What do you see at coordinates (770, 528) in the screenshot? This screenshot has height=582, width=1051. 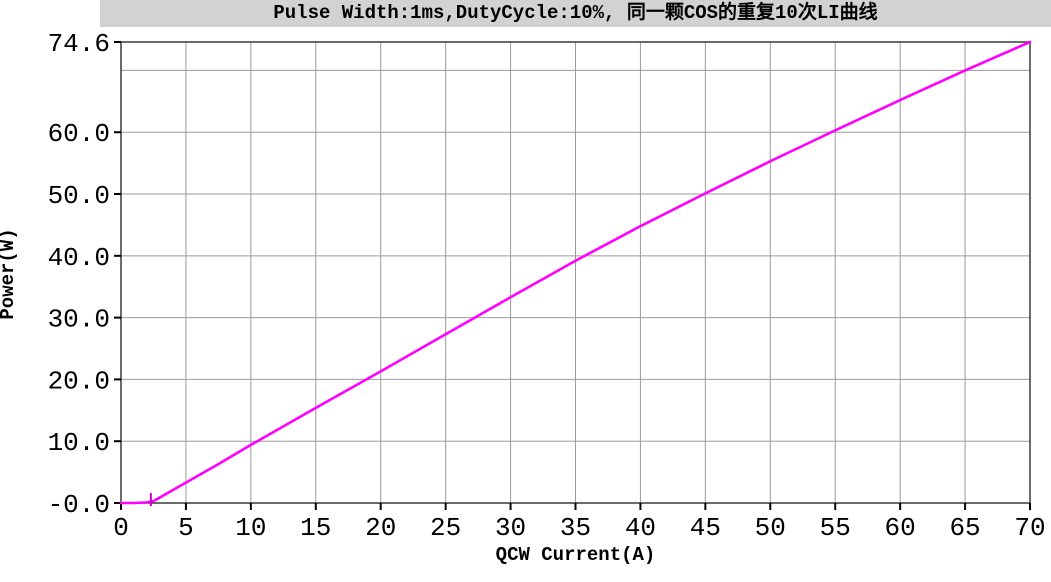 I see `x-tick-label: 50` at bounding box center [770, 528].